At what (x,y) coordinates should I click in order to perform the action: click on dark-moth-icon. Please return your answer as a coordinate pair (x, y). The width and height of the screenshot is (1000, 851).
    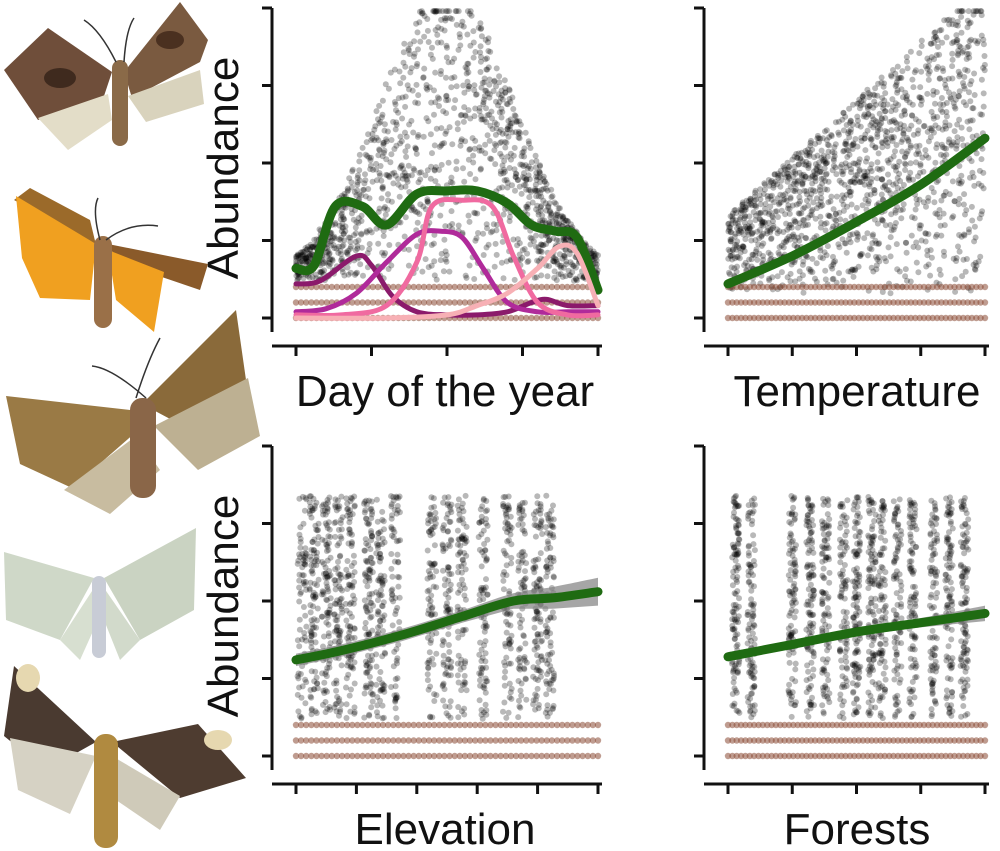
    Looking at the image, I should click on (125, 756).